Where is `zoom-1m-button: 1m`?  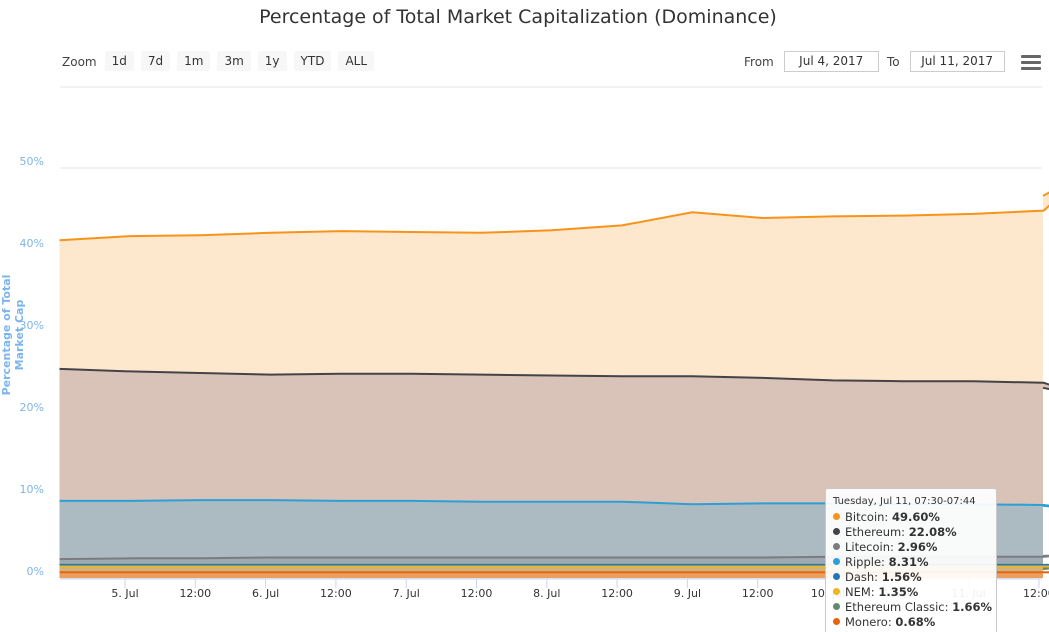
zoom-1m-button: 1m is located at coordinates (194, 61).